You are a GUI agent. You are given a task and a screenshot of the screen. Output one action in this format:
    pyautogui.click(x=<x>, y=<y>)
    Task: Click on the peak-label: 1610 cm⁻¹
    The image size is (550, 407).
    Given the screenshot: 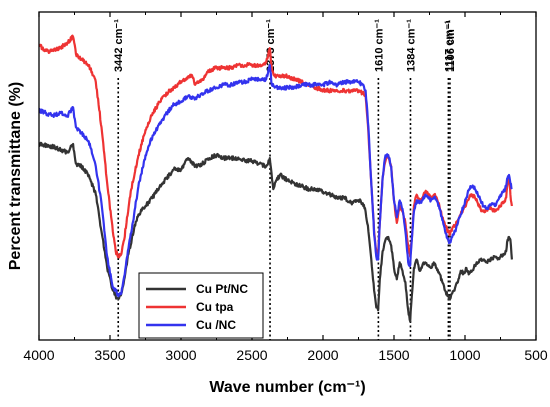 What is the action you would take?
    pyautogui.click(x=379, y=45)
    